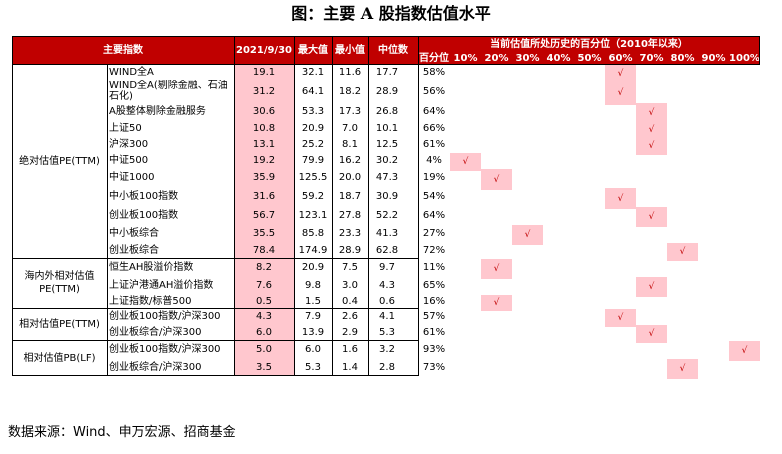  What do you see at coordinates (122, 432) in the screenshot?
I see `source-note: 数据来源：Wind、申万宏源、招商基金` at bounding box center [122, 432].